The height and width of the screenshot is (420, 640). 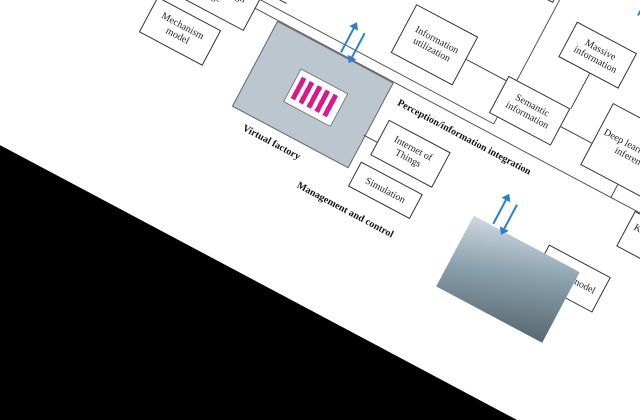 I want to click on factory-screen, so click(x=315, y=98).